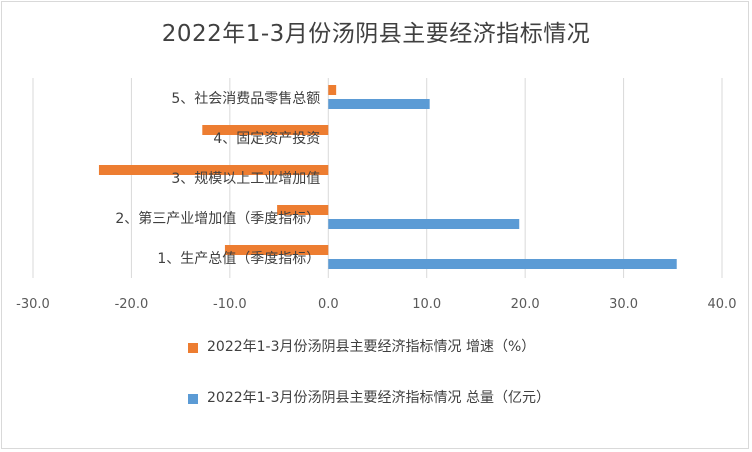 This screenshot has height=452, width=752. What do you see at coordinates (328, 304) in the screenshot?
I see `x-tick-label: 0.0` at bounding box center [328, 304].